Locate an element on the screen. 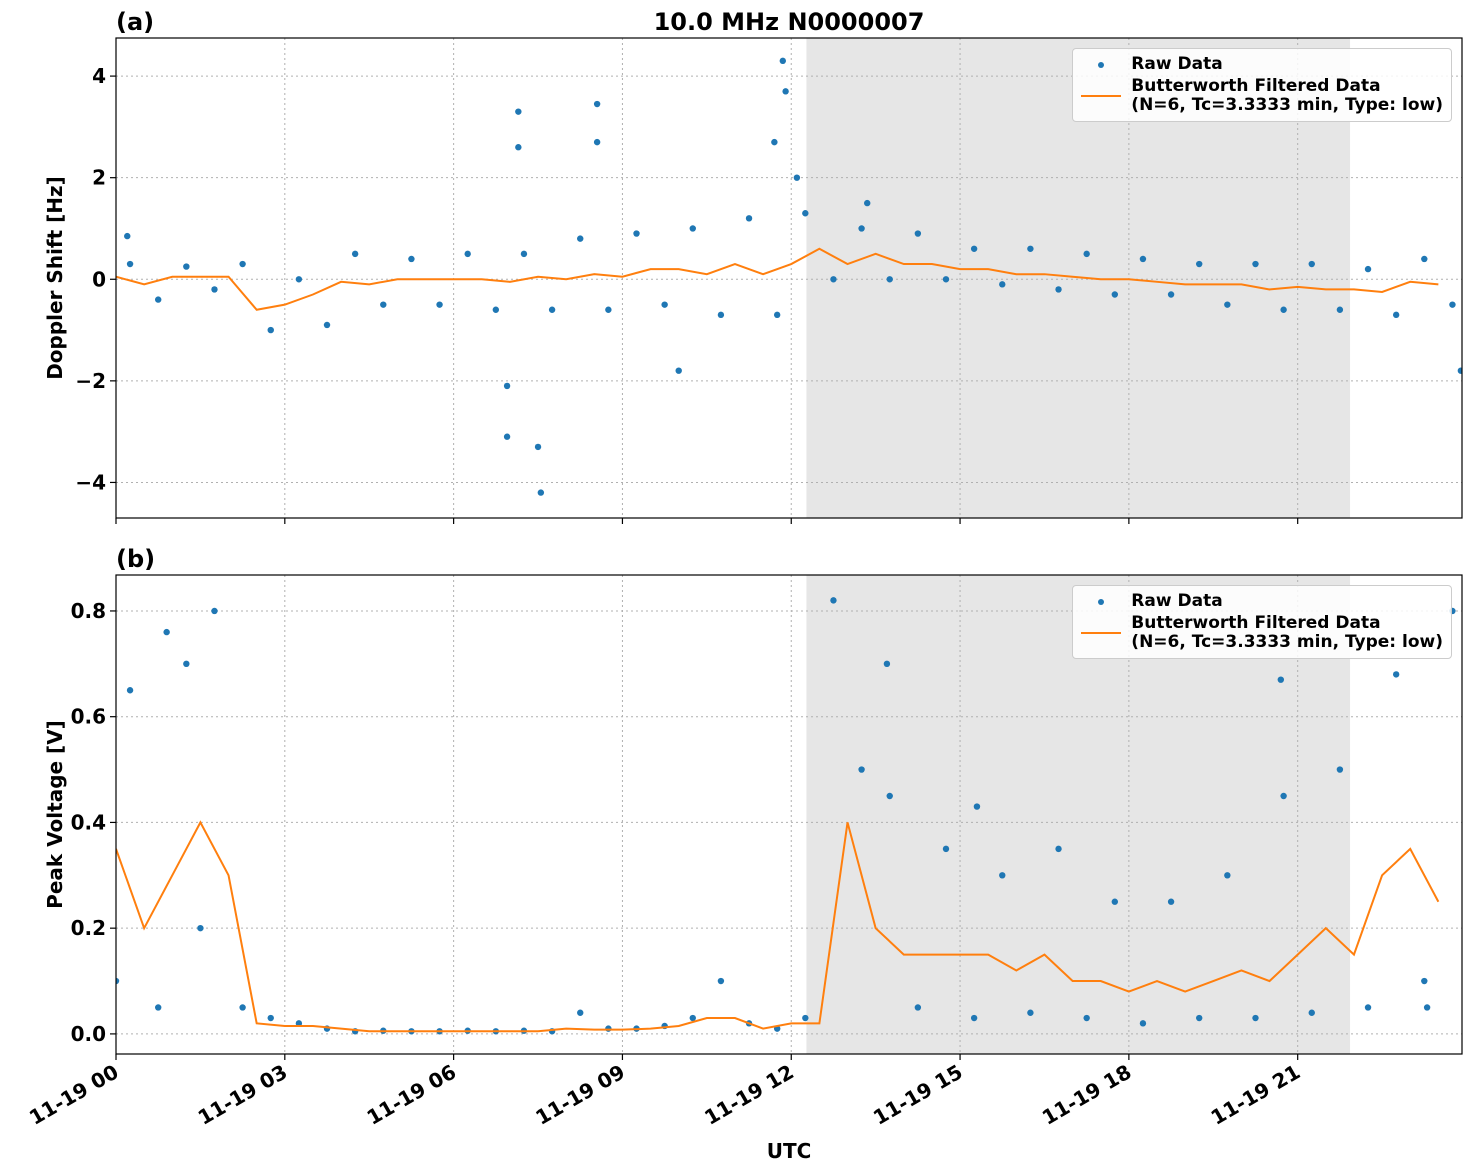 This screenshot has height=1172, width=1472. x-tick-label: 11-19 00 is located at coordinates (74, 1095).